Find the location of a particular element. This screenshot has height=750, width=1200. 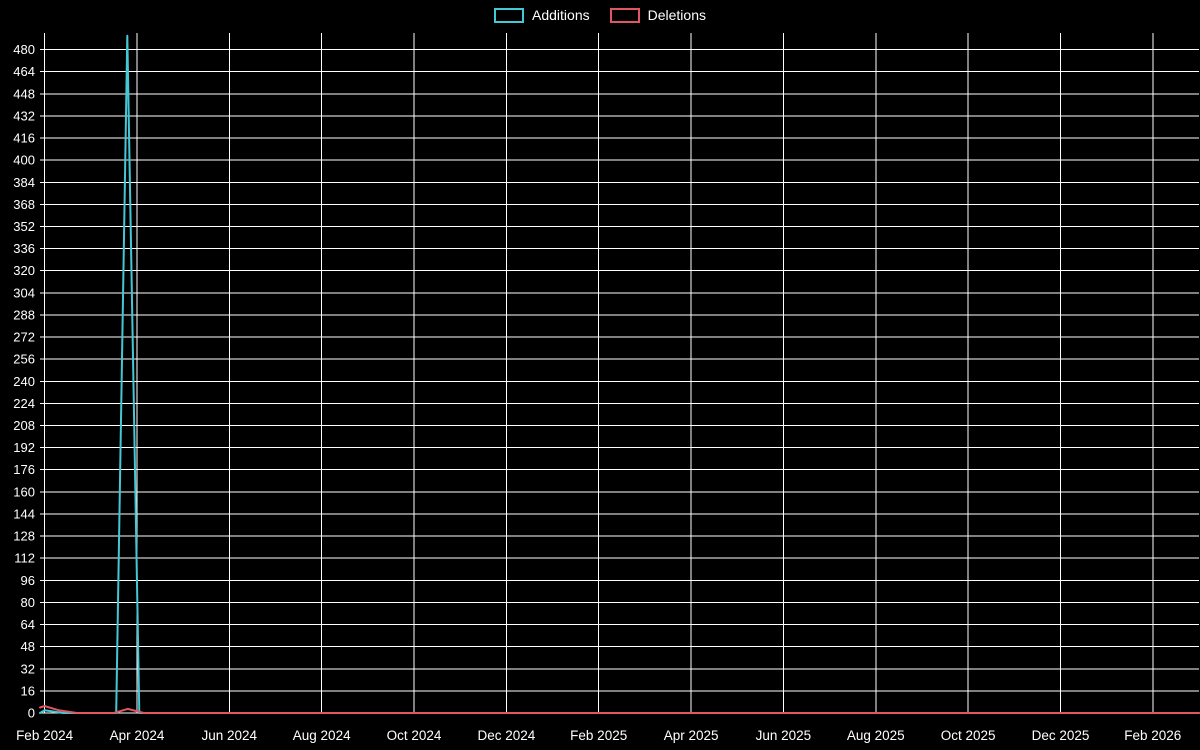

x-tick-label: Oct 2025 is located at coordinates (968, 735).